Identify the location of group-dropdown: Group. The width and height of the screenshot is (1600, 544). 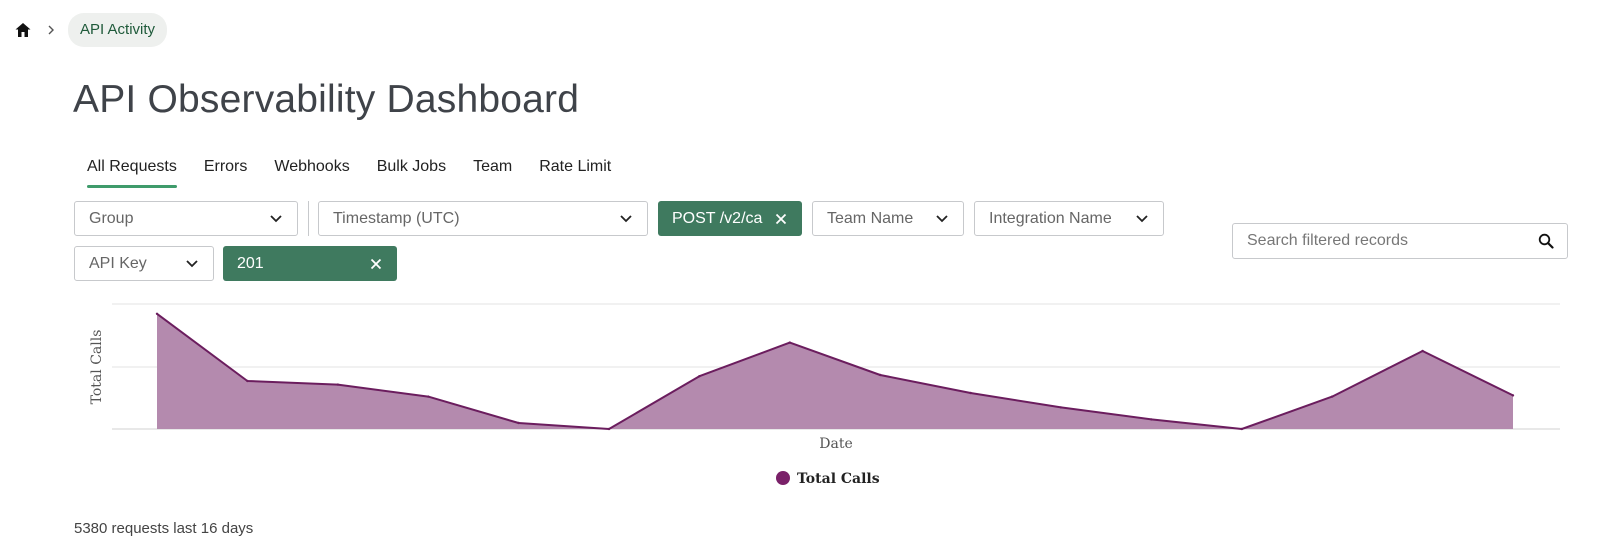
(186, 218).